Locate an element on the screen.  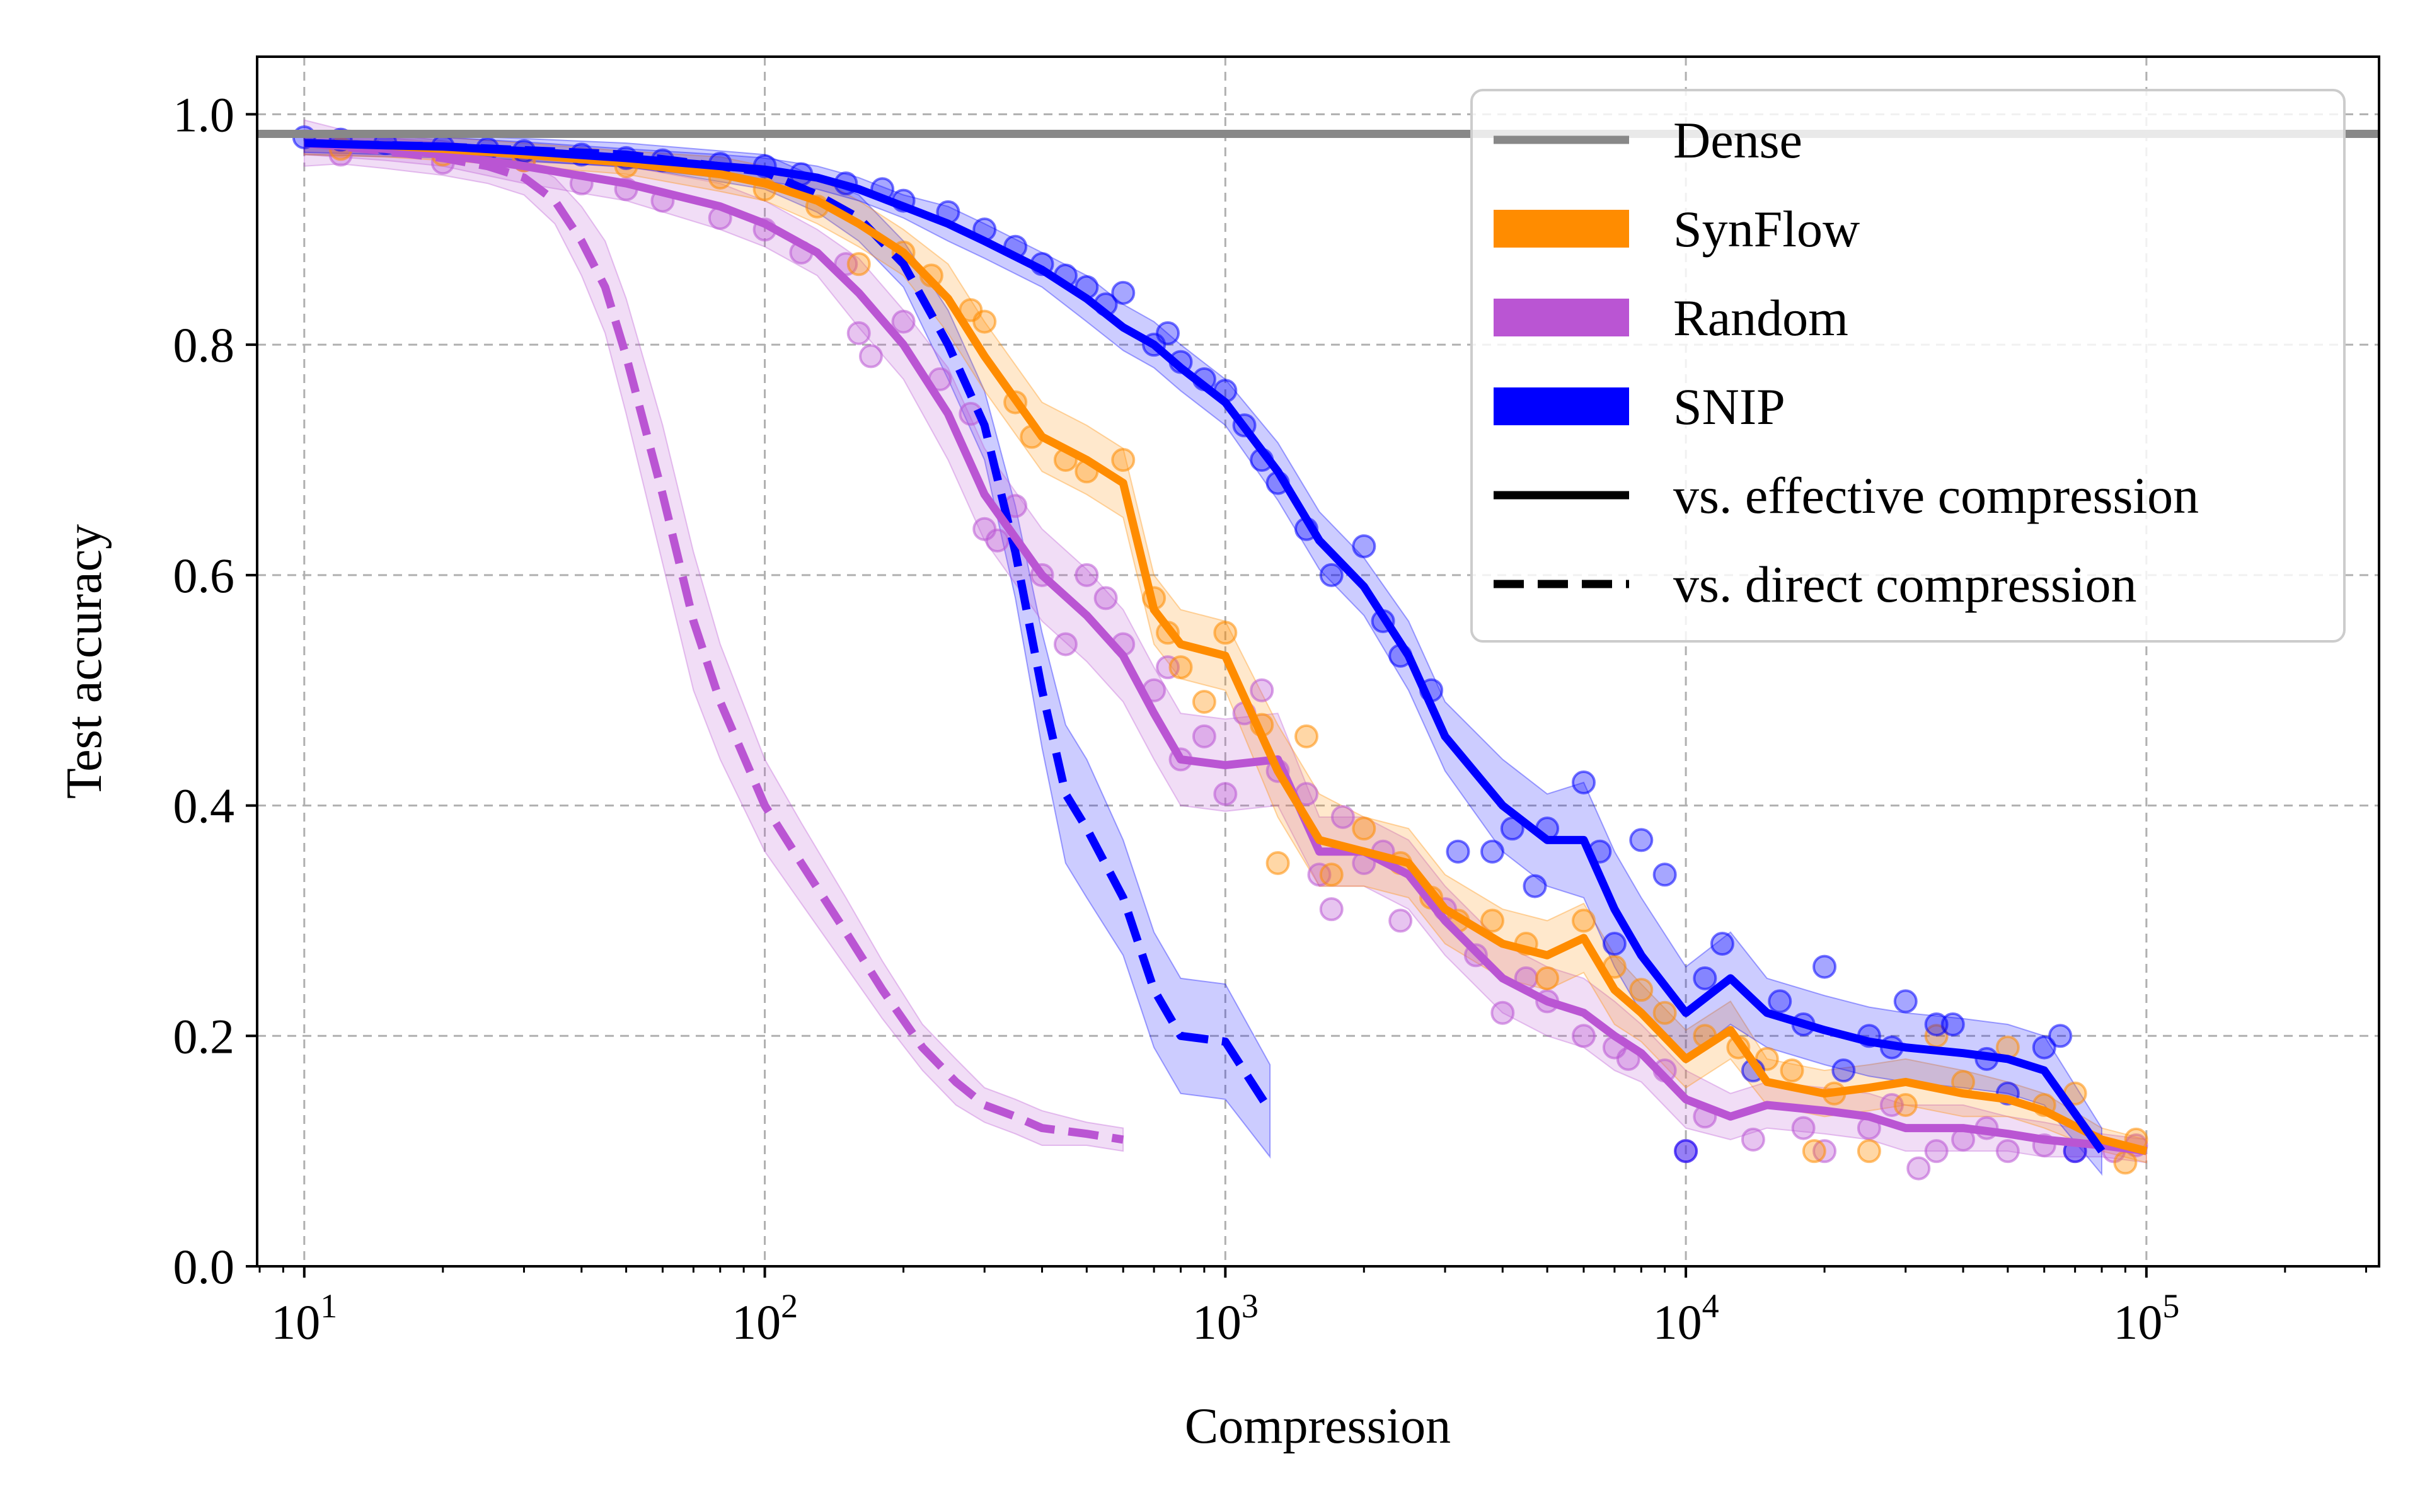
x-tick-label: 10⁴ is located at coordinates (1686, 1318).